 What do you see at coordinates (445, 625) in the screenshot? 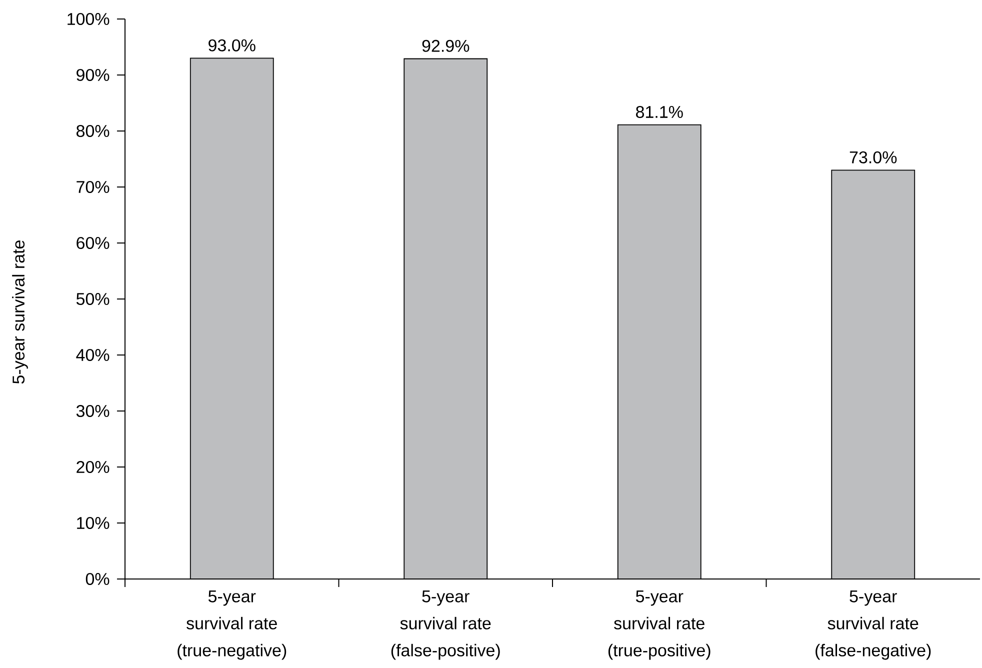
I see `x-tick-label: 5-year survival rate (false-positive)` at bounding box center [445, 625].